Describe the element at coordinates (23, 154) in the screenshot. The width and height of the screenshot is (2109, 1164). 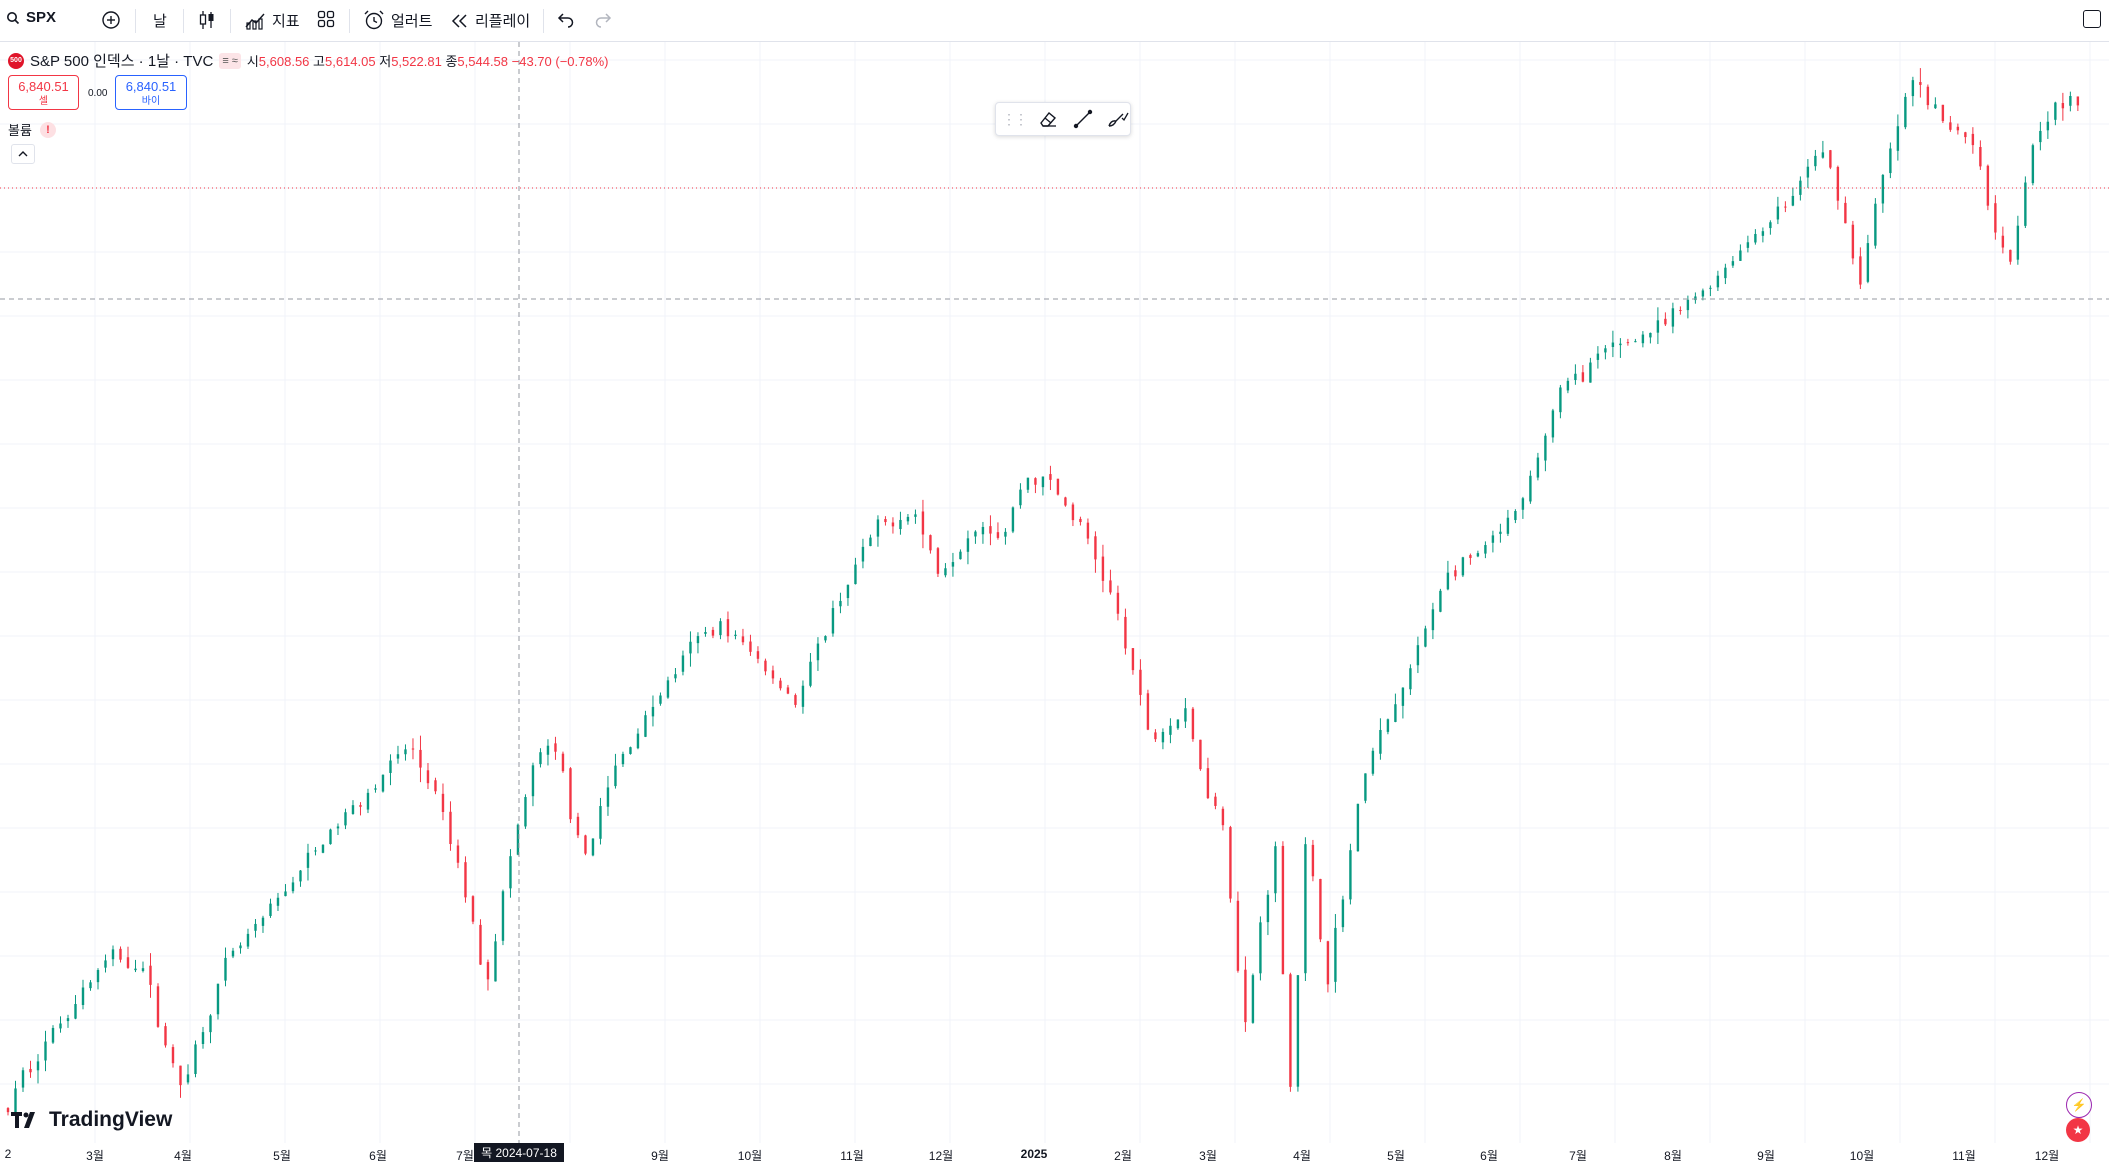
I see `collapse-legend-button` at that location.